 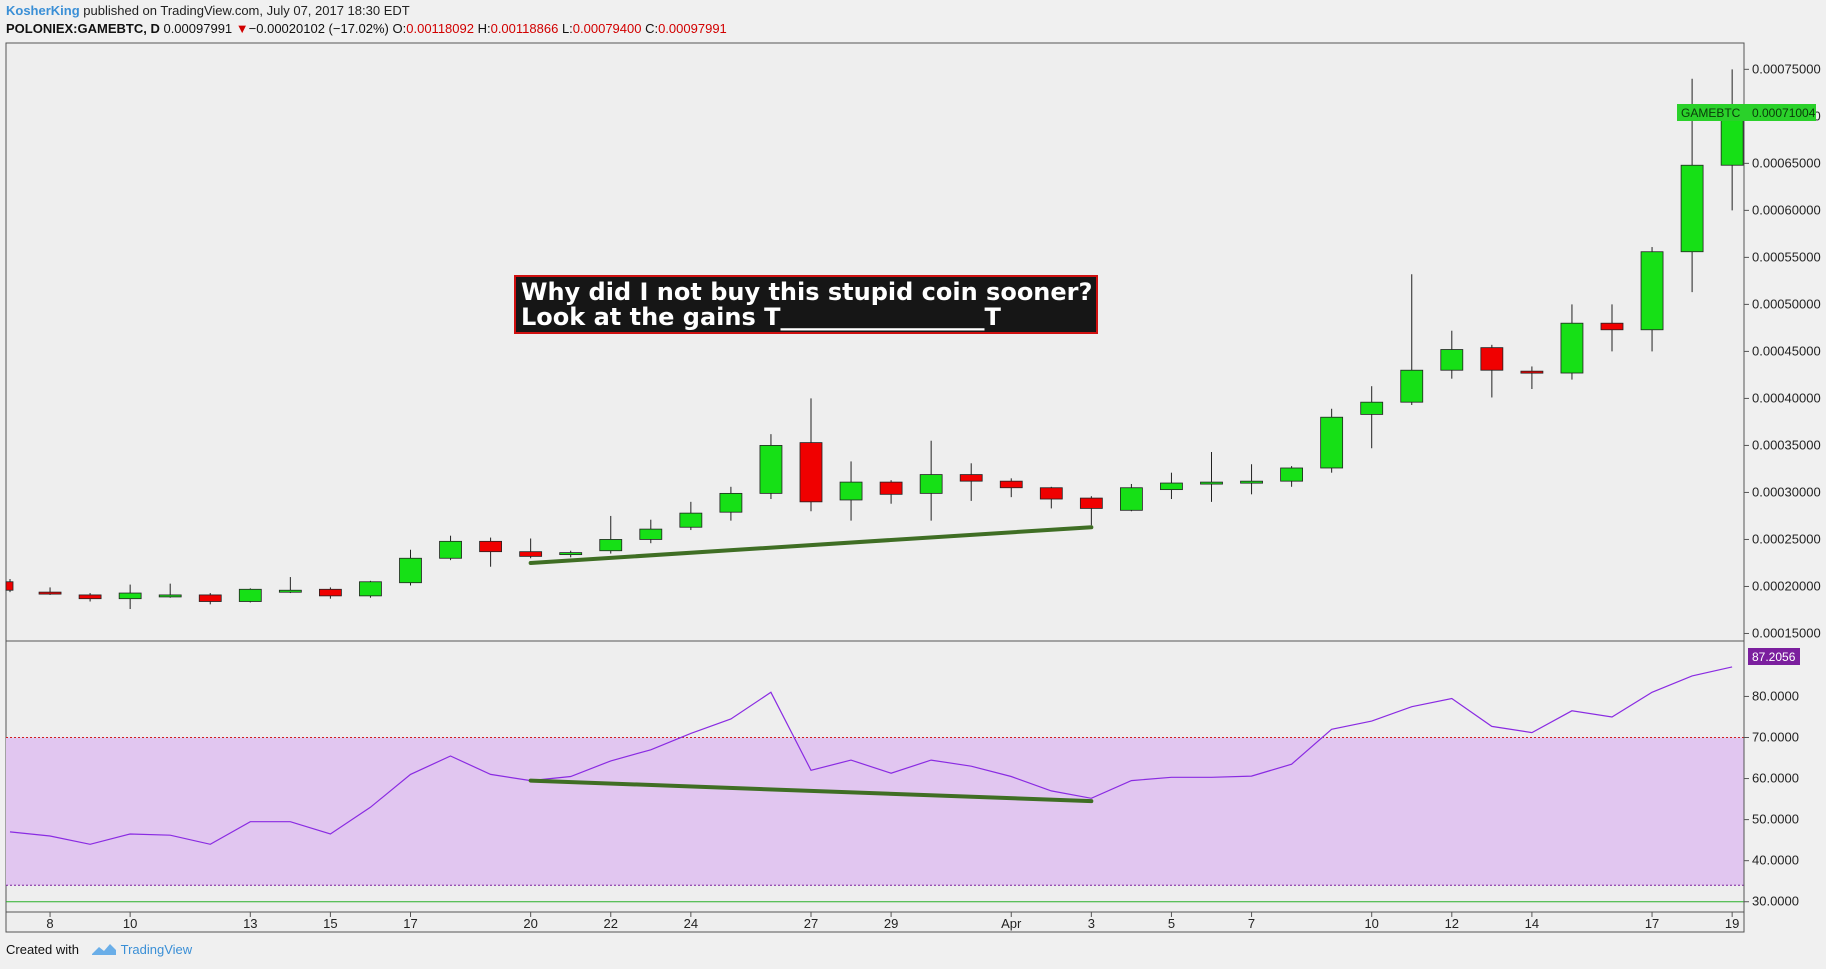 I want to click on time-axis-label: 8, so click(x=49, y=923).